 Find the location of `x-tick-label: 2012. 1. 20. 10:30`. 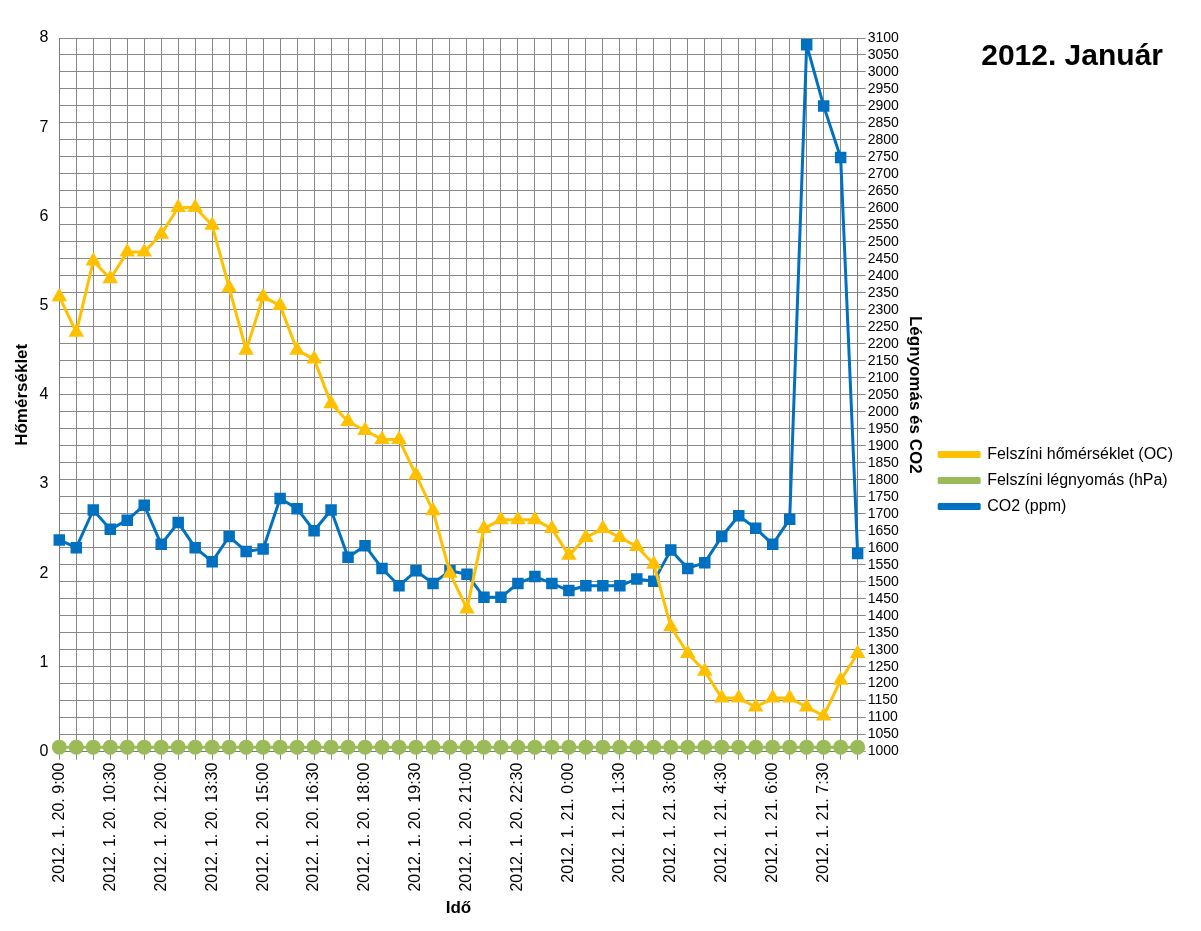

x-tick-label: 2012. 1. 20. 10:30 is located at coordinates (109, 827).